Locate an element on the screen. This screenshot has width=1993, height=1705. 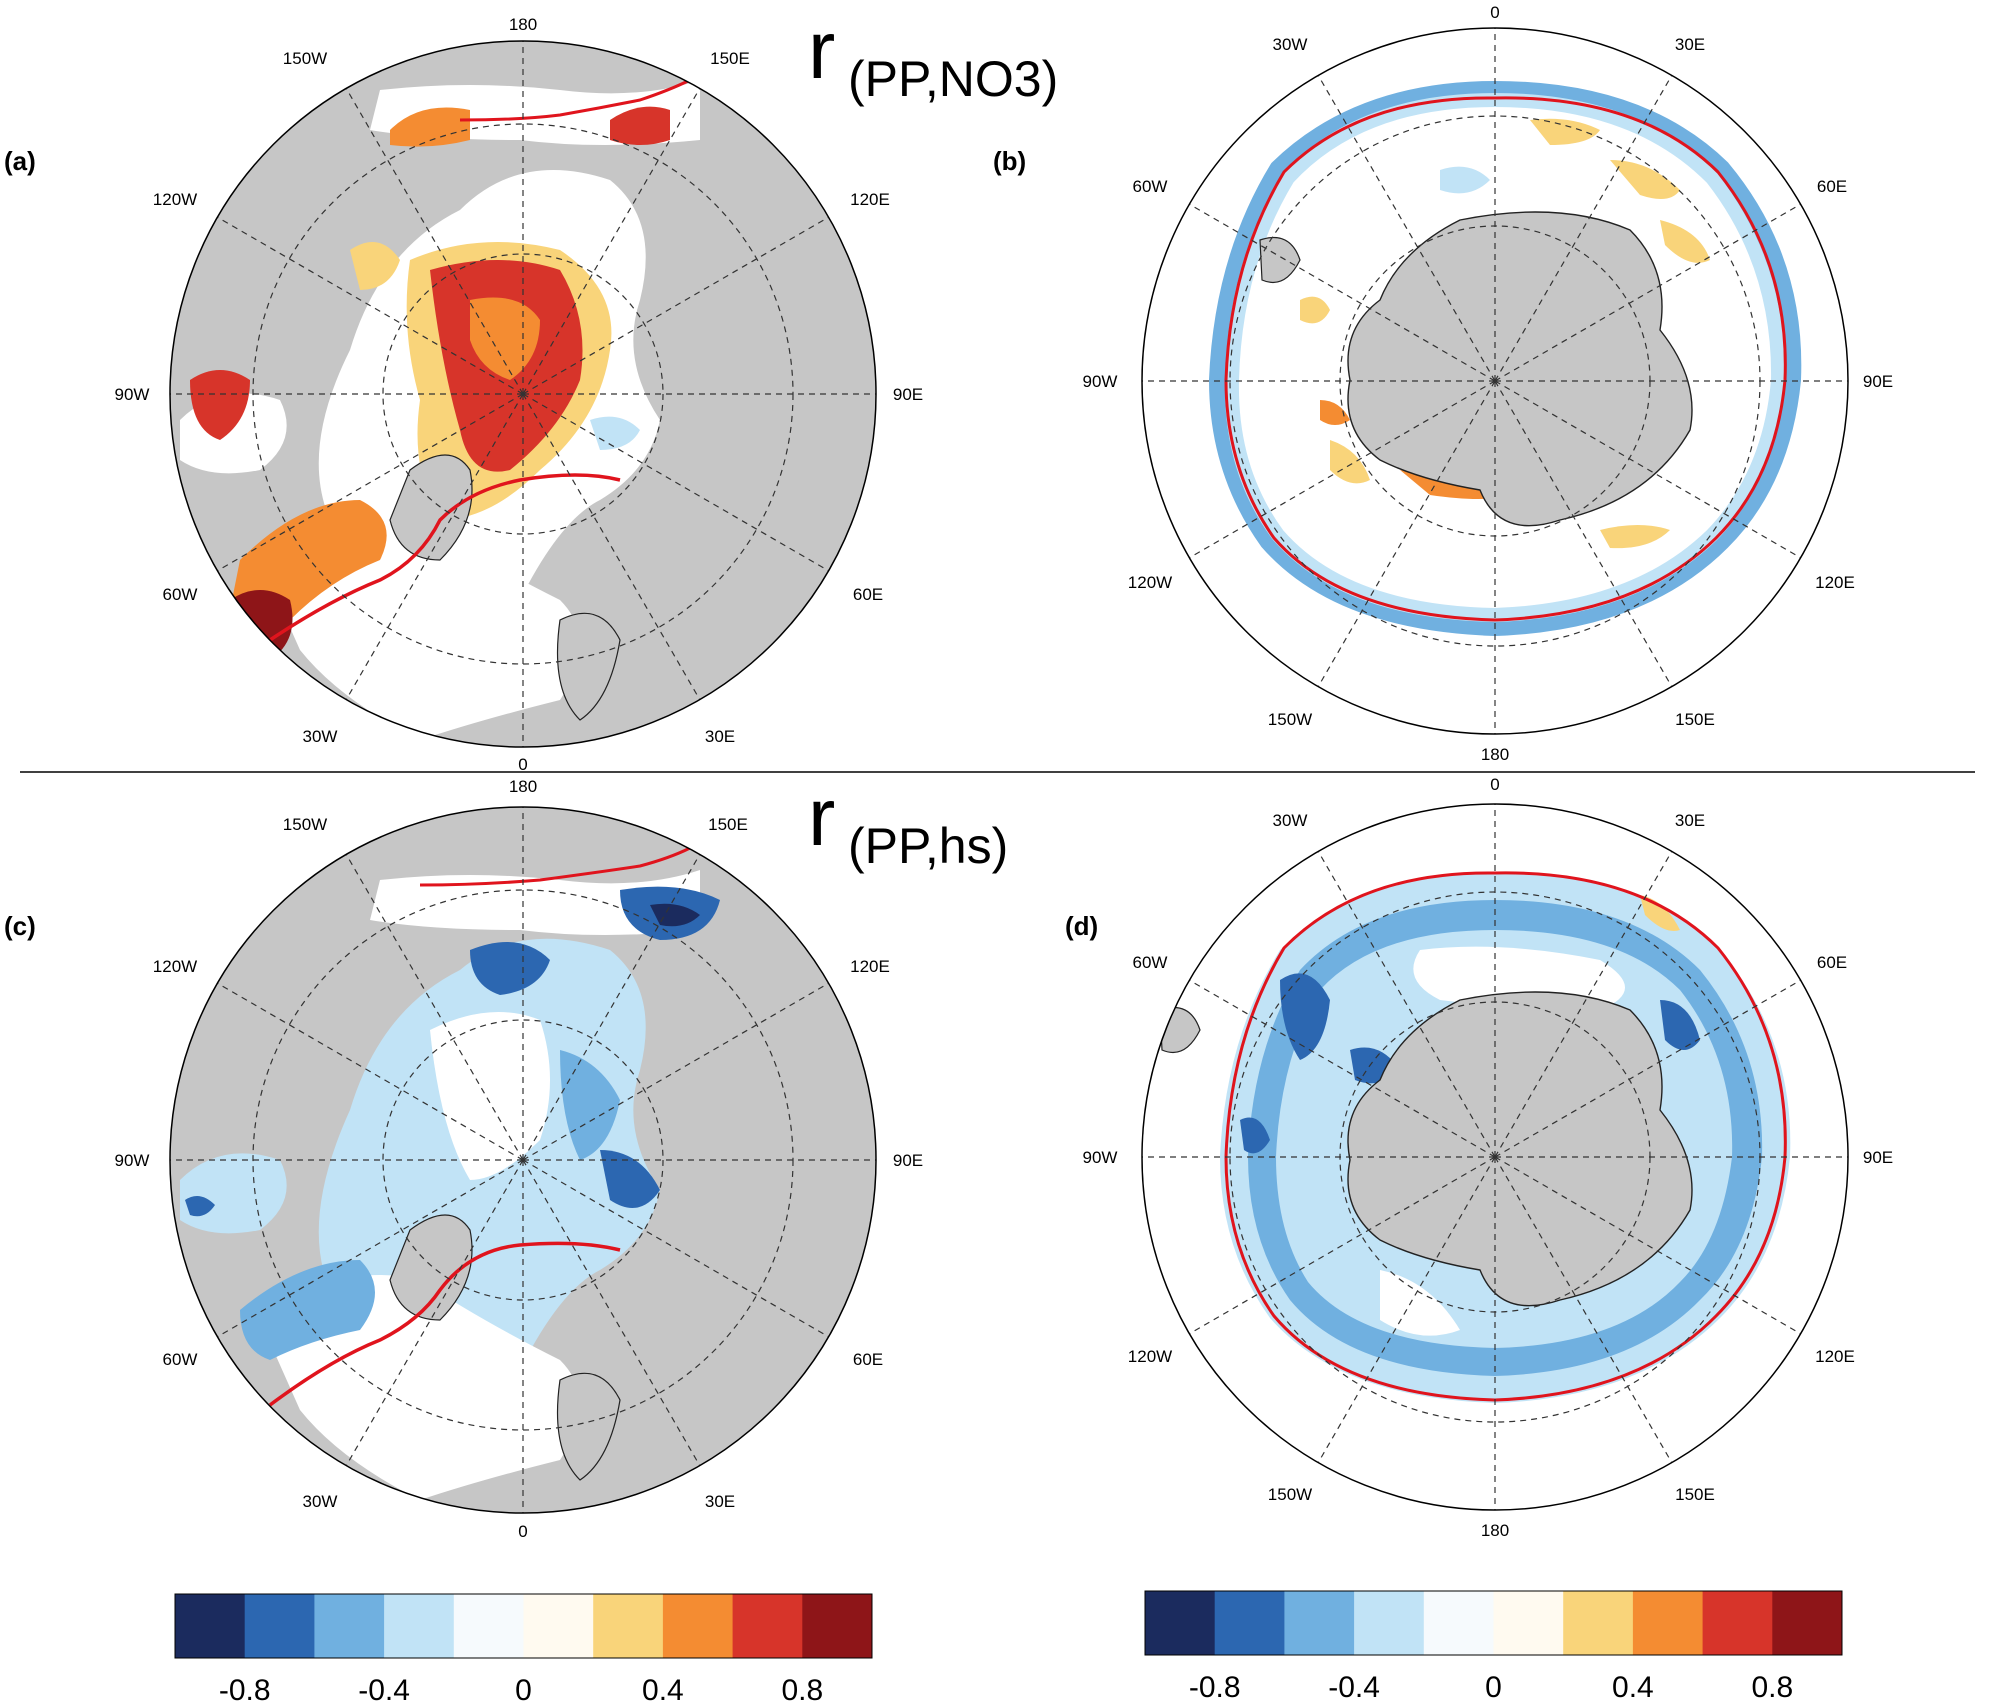
panel-c-map is located at coordinates (523, 1160).